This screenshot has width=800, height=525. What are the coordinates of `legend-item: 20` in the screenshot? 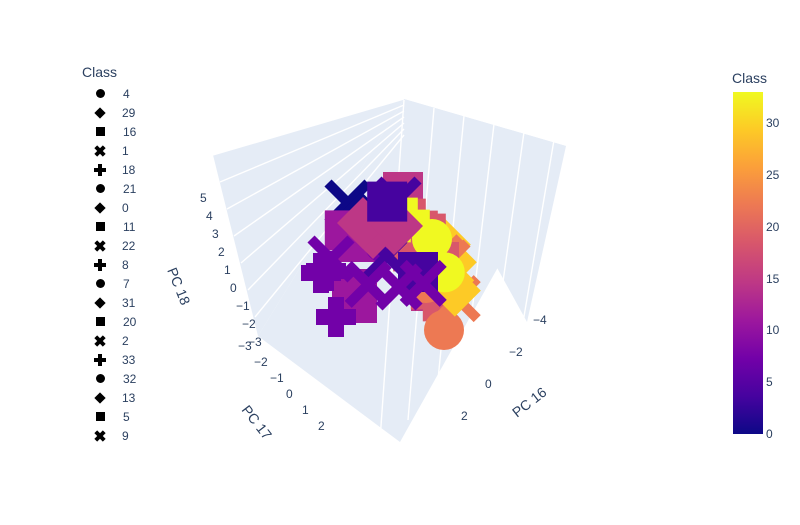 It's located at (109, 321).